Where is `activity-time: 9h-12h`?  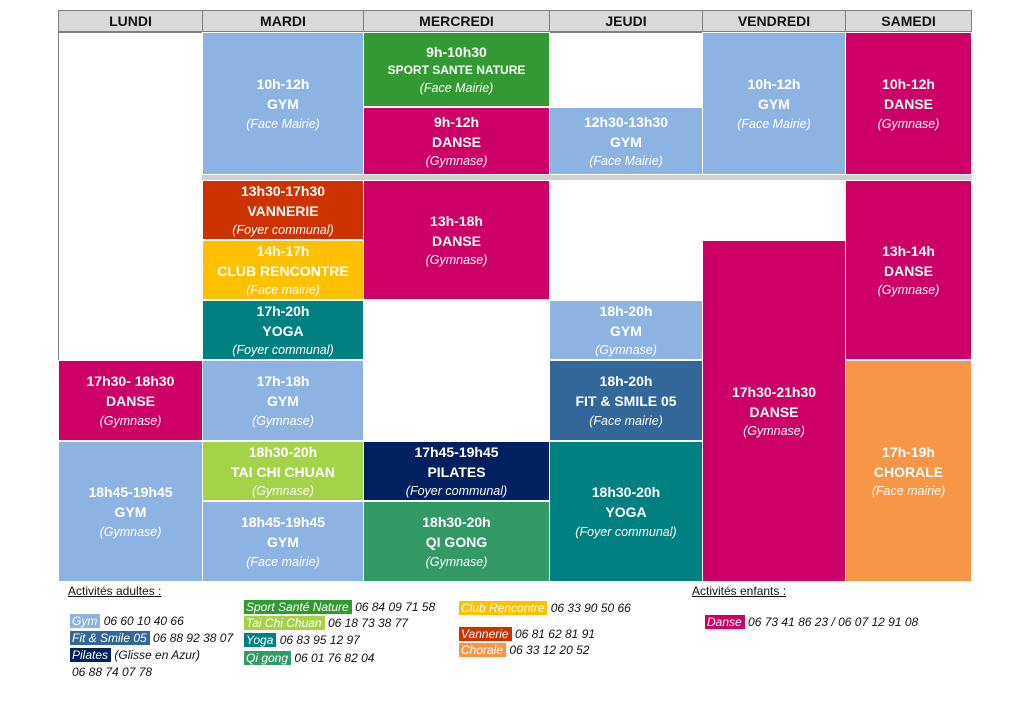 activity-time: 9h-12h is located at coordinates (456, 121).